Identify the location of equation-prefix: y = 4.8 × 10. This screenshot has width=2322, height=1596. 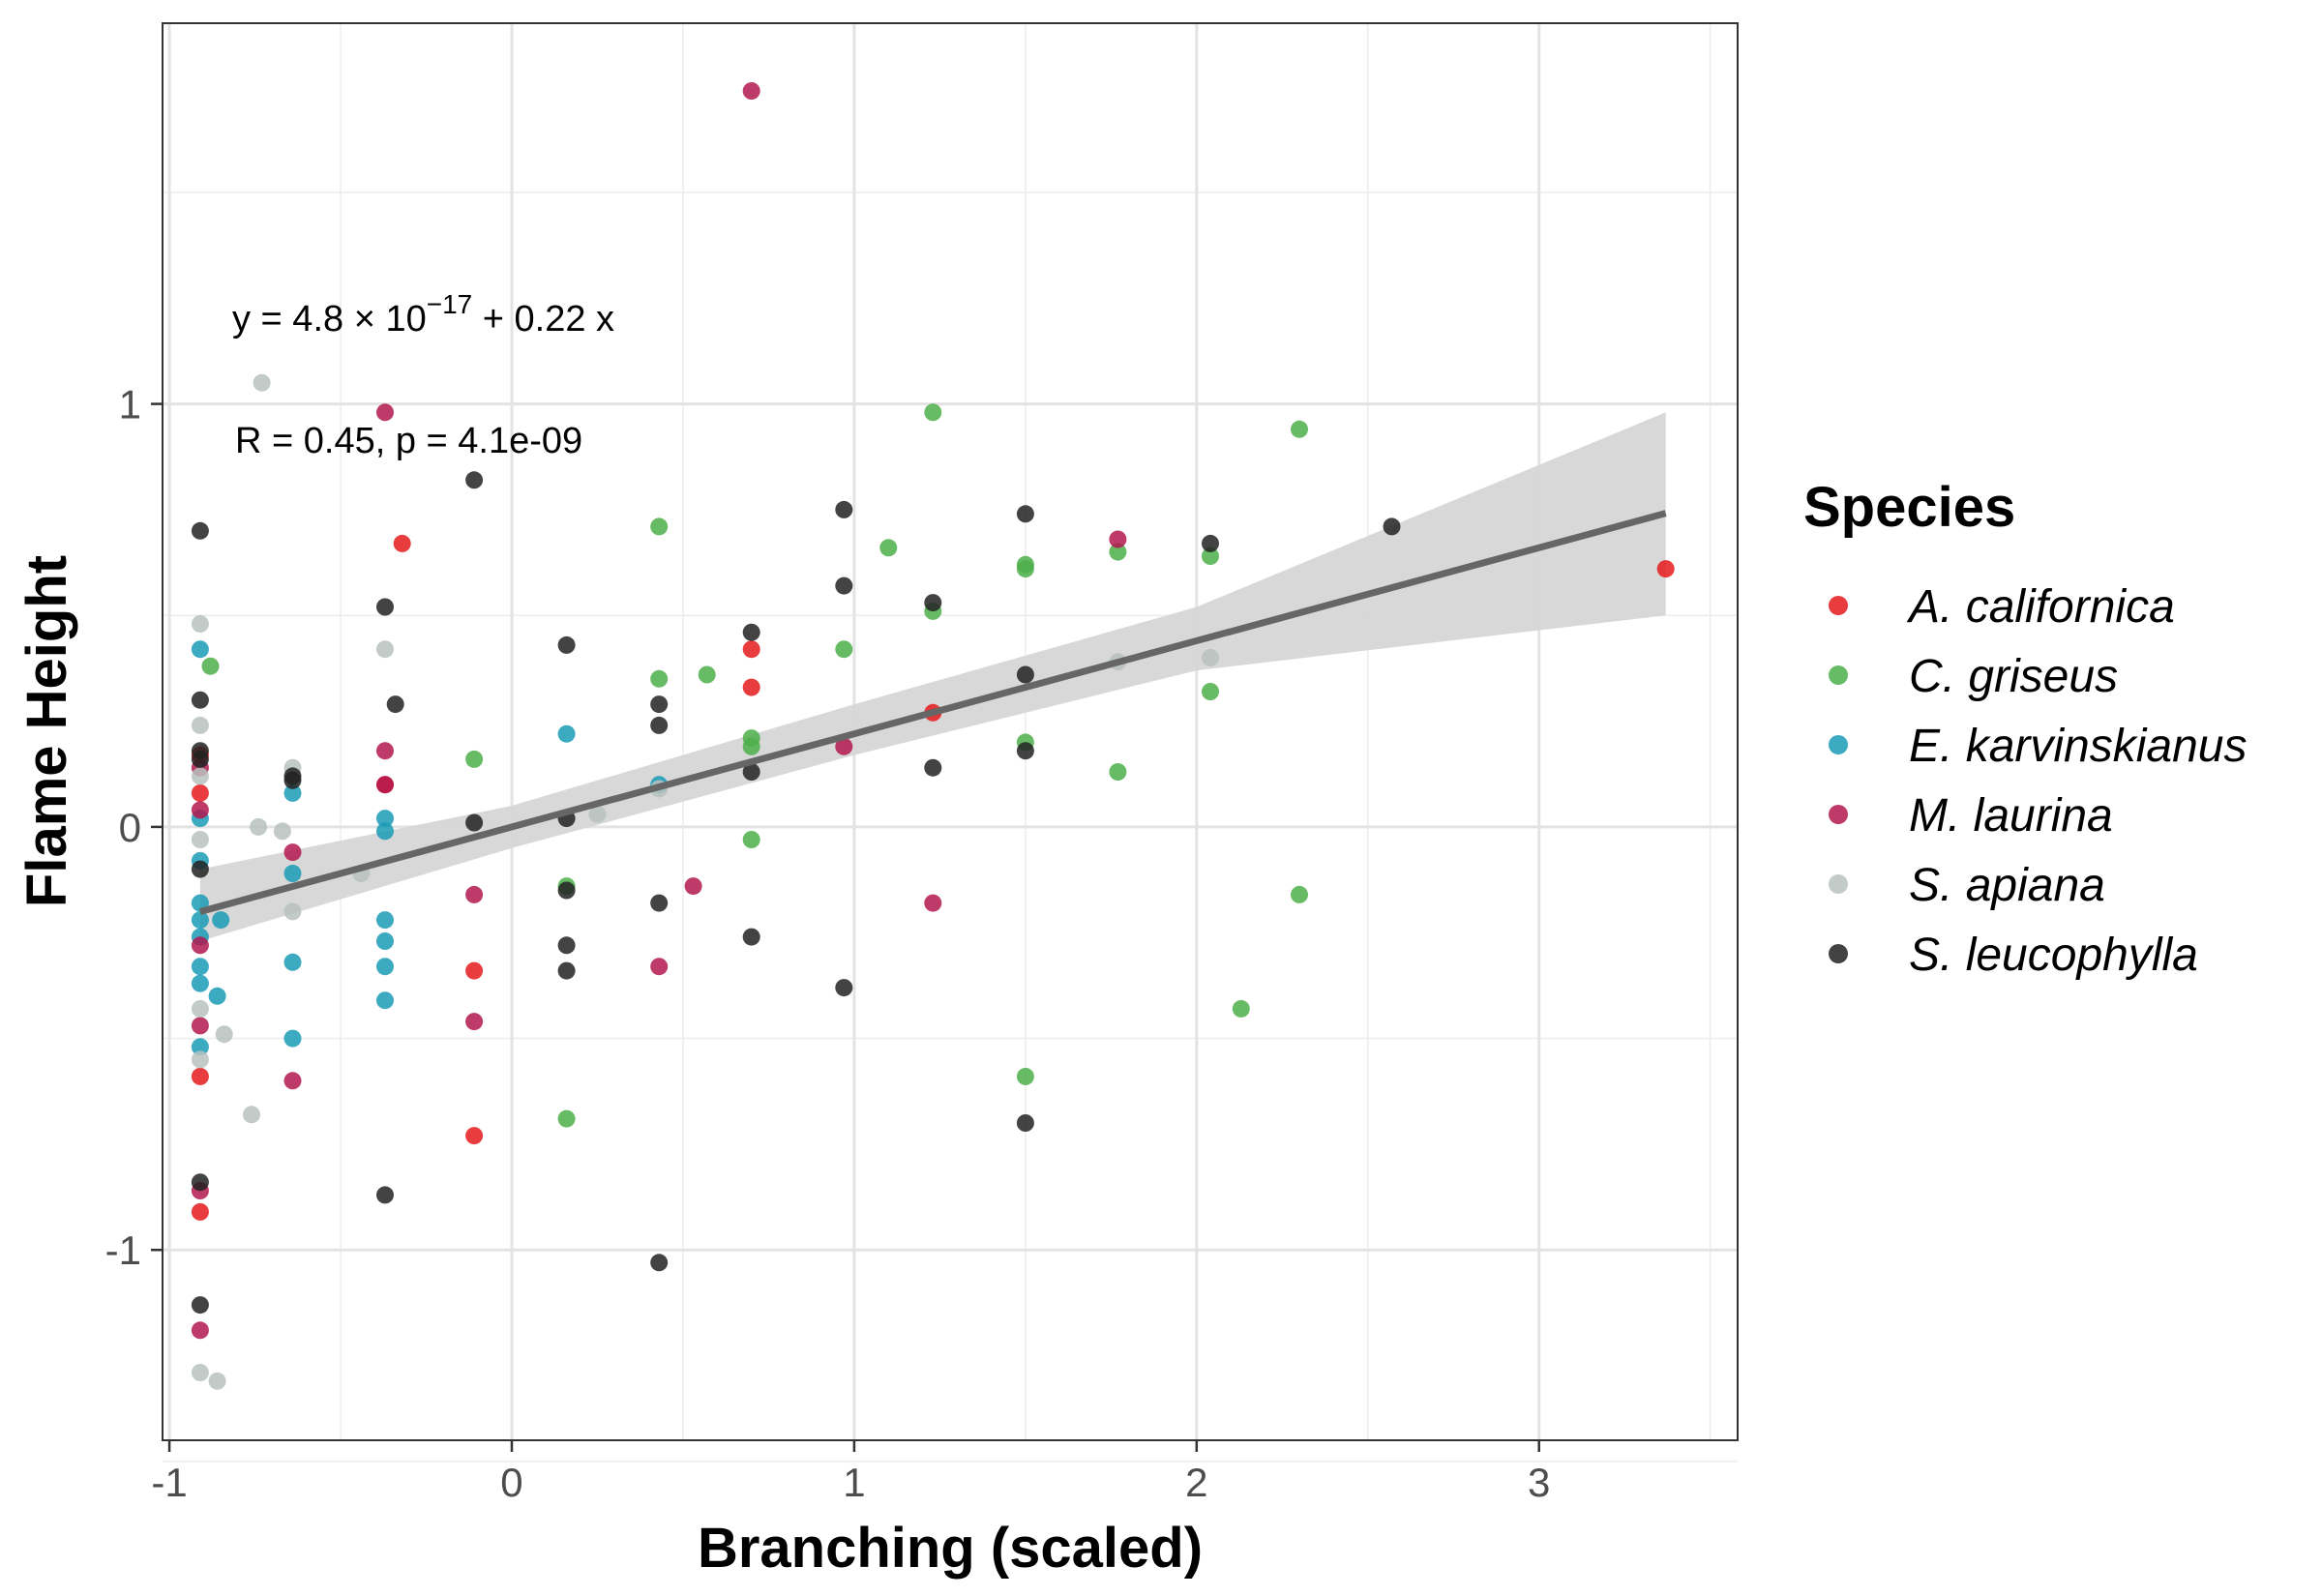
(329, 319).